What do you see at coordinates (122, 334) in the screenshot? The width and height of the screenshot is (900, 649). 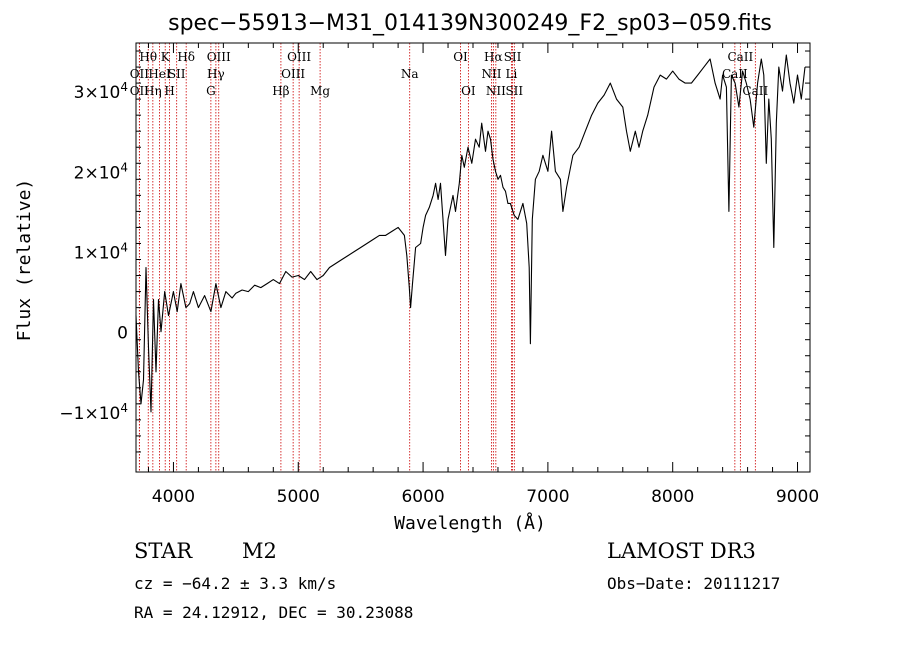 I see `y-tick-label: 0` at bounding box center [122, 334].